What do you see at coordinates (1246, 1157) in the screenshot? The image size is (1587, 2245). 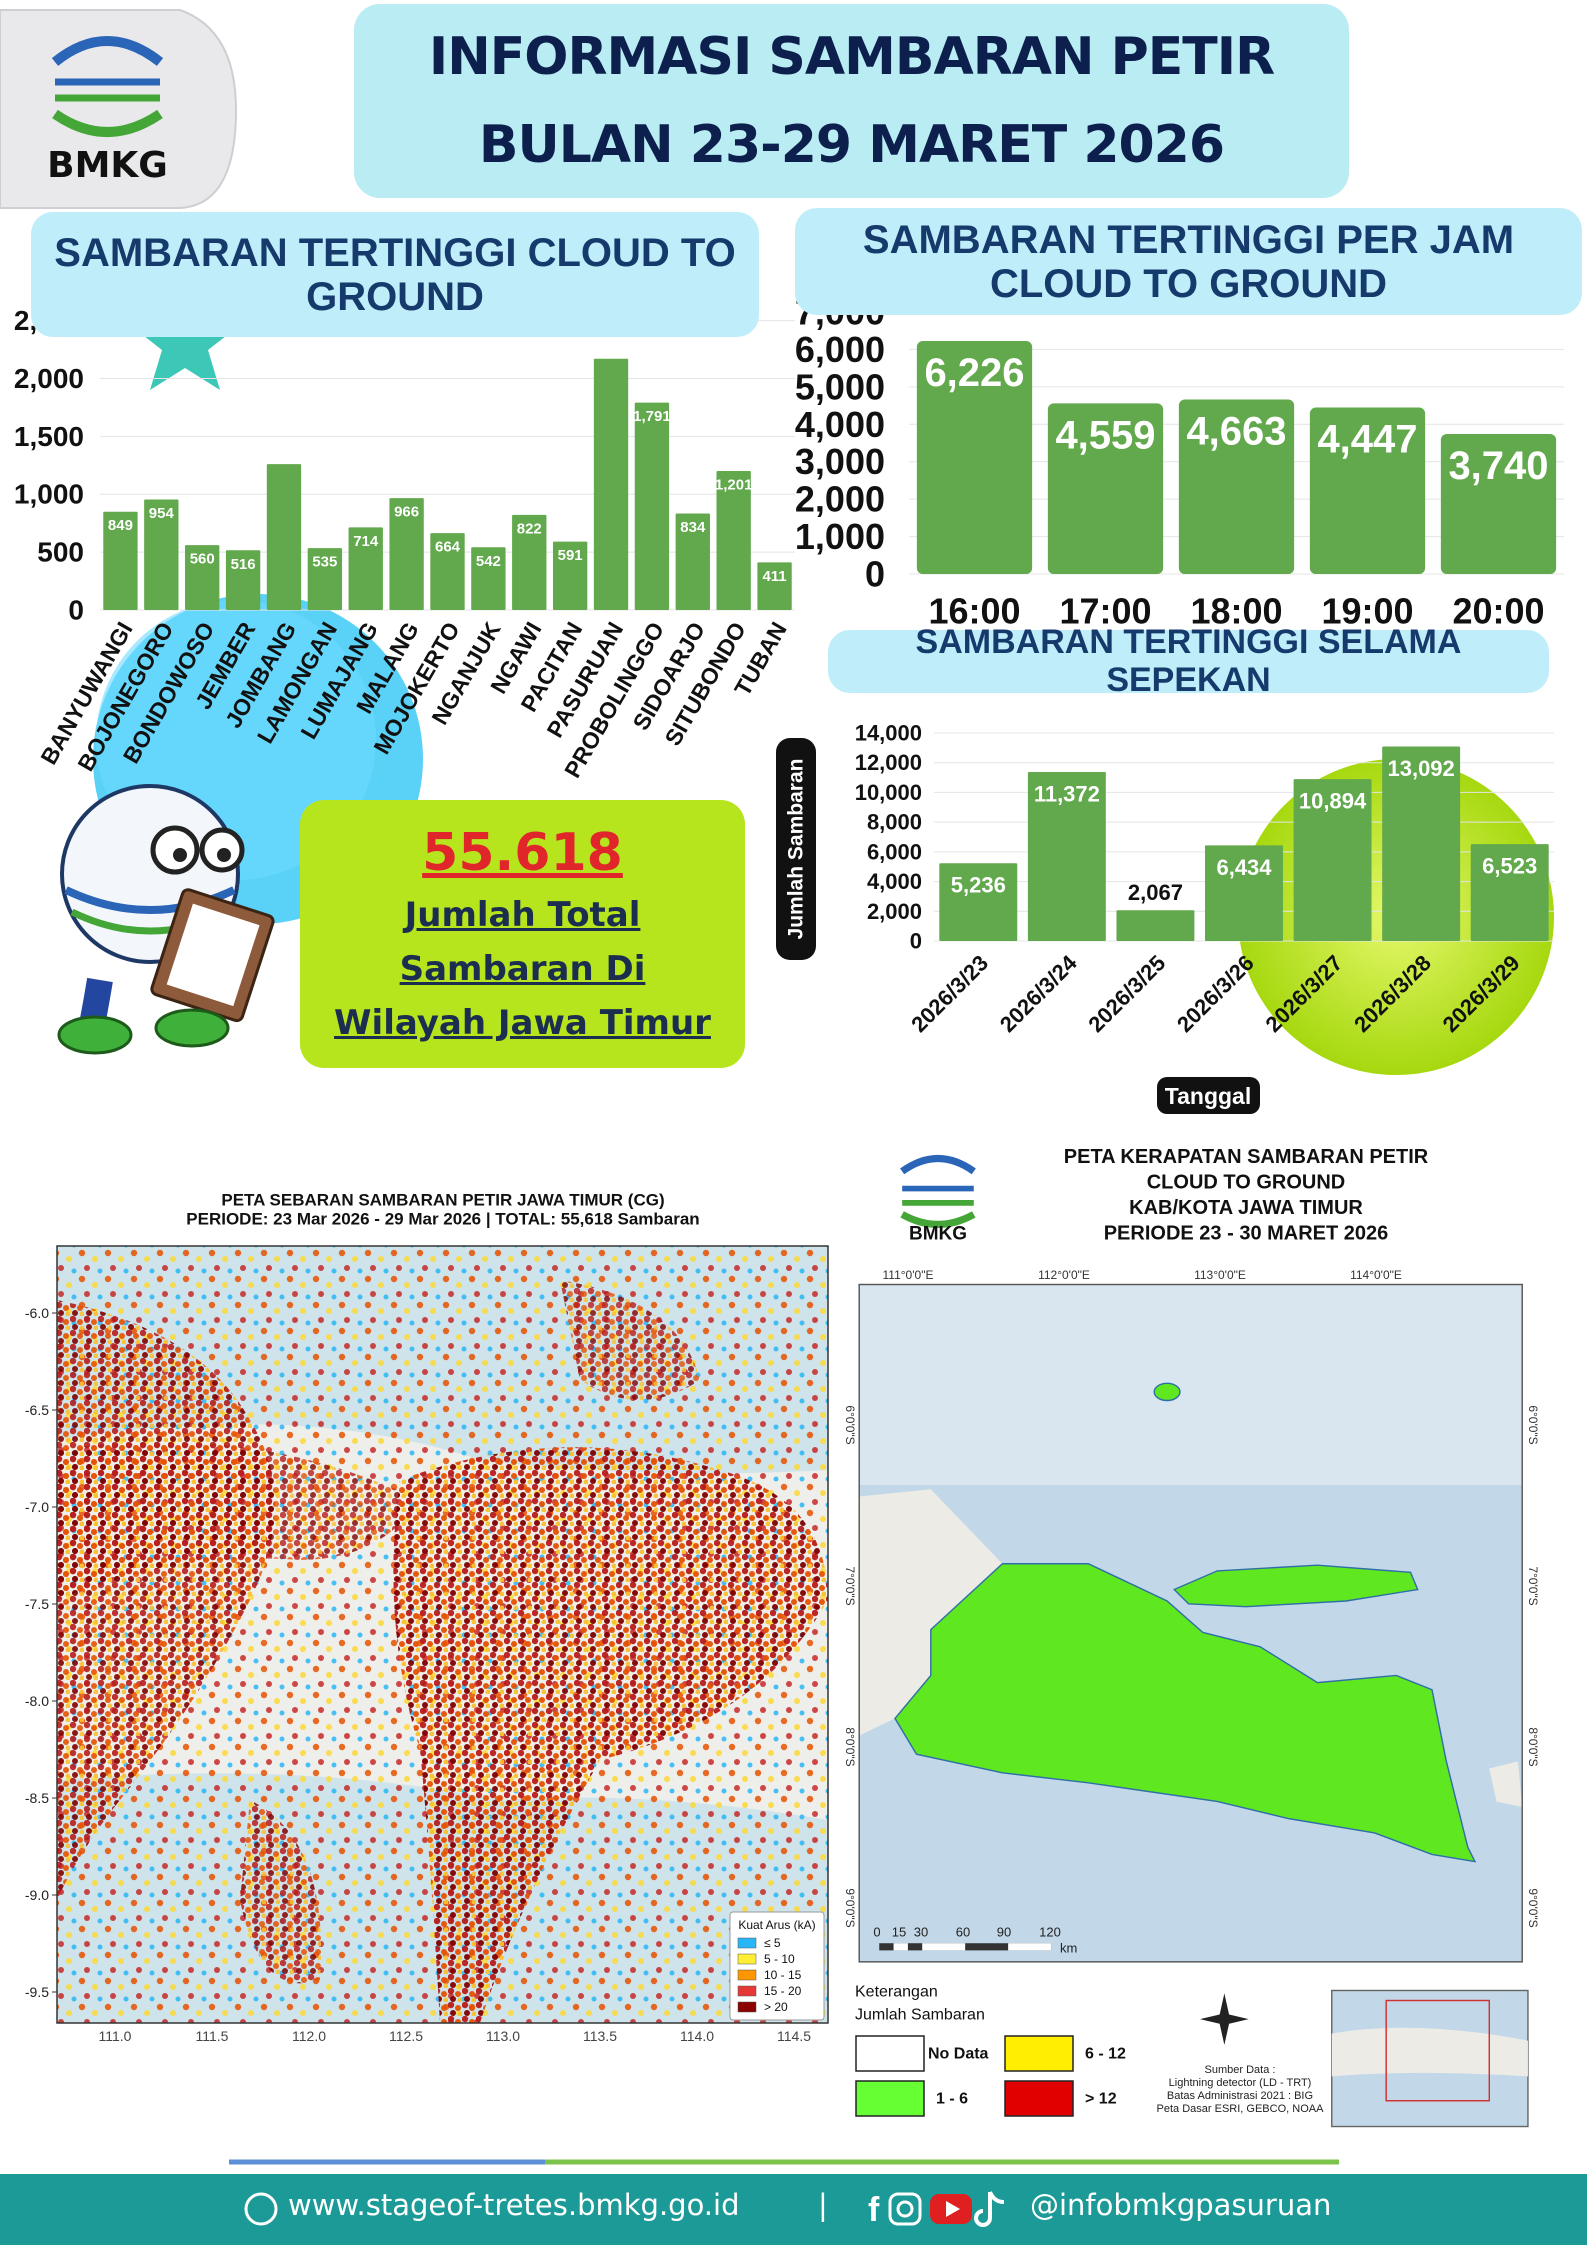 I see `map-title: PETA KERAPATAN SAMBARAN PETIR` at bounding box center [1246, 1157].